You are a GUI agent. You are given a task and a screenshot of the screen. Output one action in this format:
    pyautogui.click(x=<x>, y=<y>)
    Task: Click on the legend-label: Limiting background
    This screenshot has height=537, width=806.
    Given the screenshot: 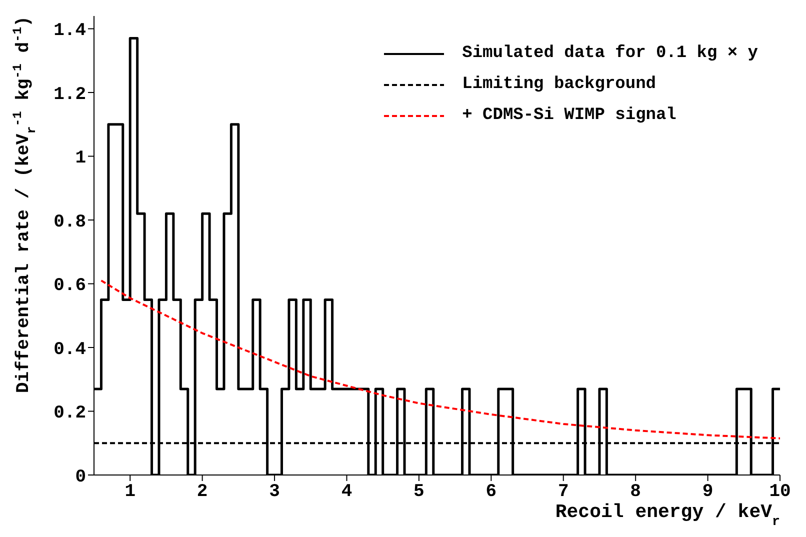 What is the action you would take?
    pyautogui.click(x=559, y=84)
    